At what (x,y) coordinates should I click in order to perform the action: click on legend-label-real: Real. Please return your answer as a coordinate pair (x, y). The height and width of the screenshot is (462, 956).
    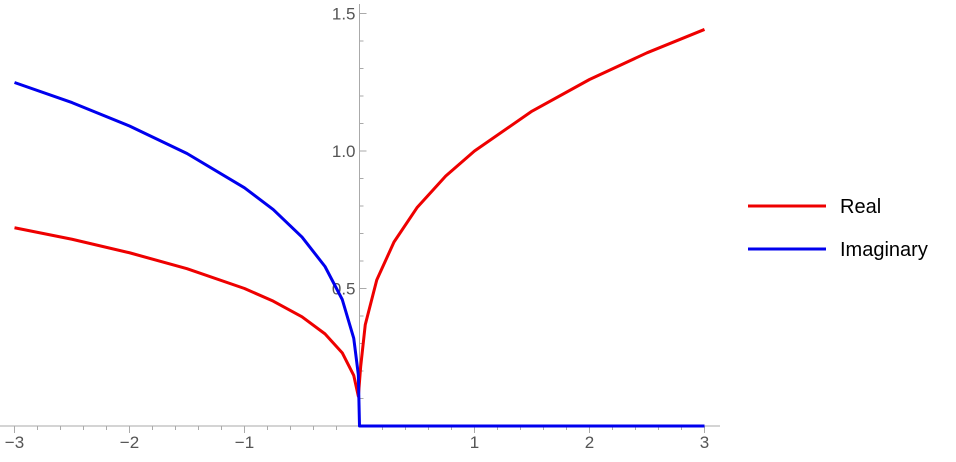
    Looking at the image, I should click on (860, 207).